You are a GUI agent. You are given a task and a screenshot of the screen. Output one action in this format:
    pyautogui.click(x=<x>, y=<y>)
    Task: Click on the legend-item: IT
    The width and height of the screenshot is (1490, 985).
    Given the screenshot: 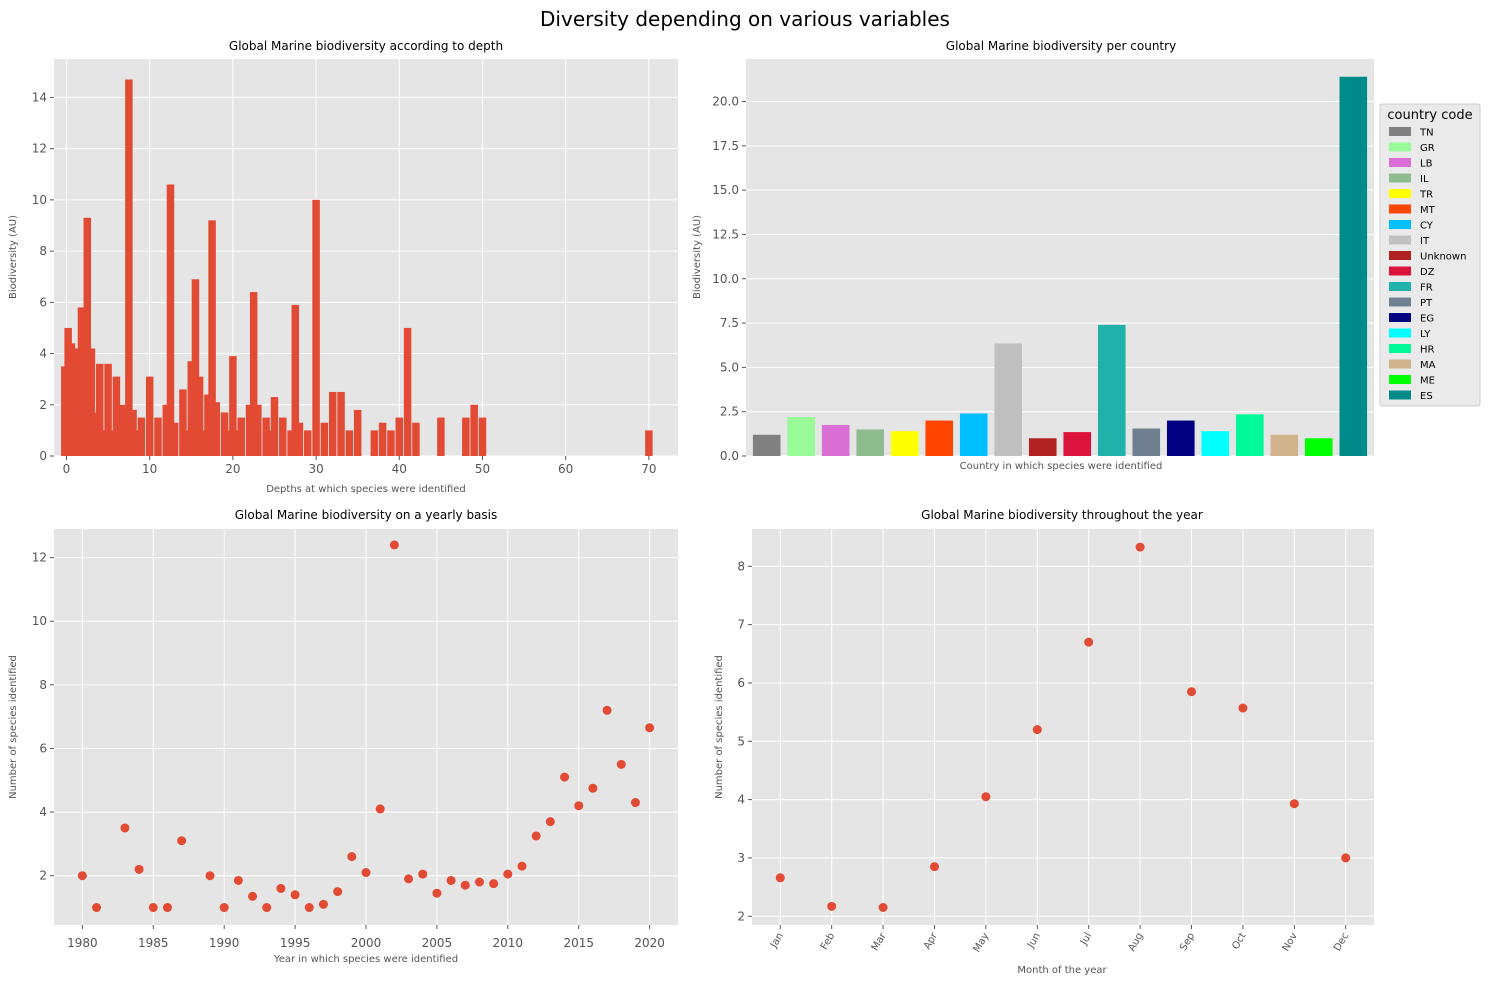 What is the action you would take?
    pyautogui.click(x=1409, y=241)
    